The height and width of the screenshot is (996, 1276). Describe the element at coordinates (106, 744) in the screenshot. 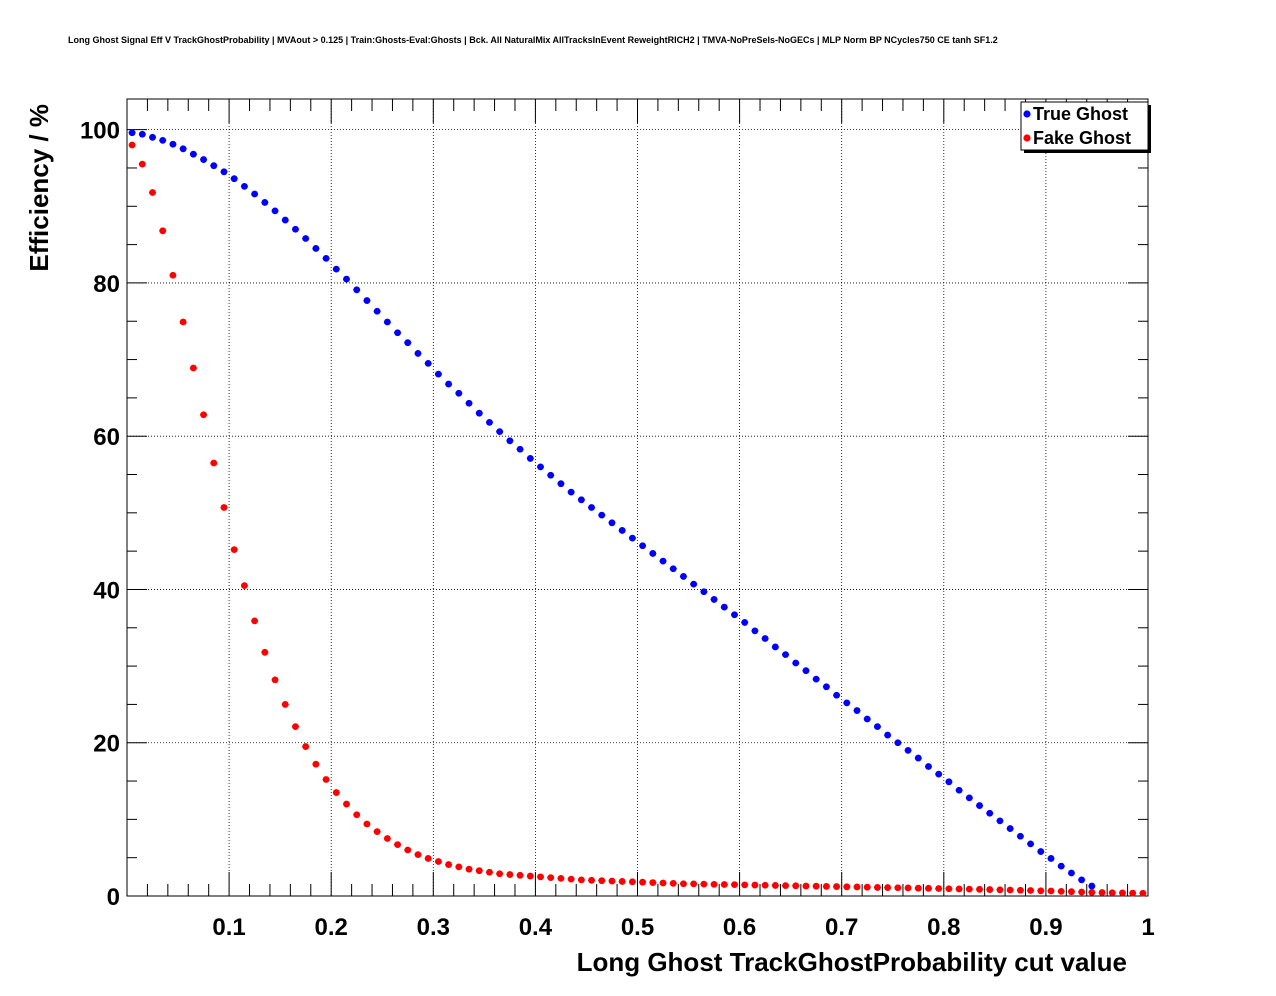

I see `y-tick-label: 20` at that location.